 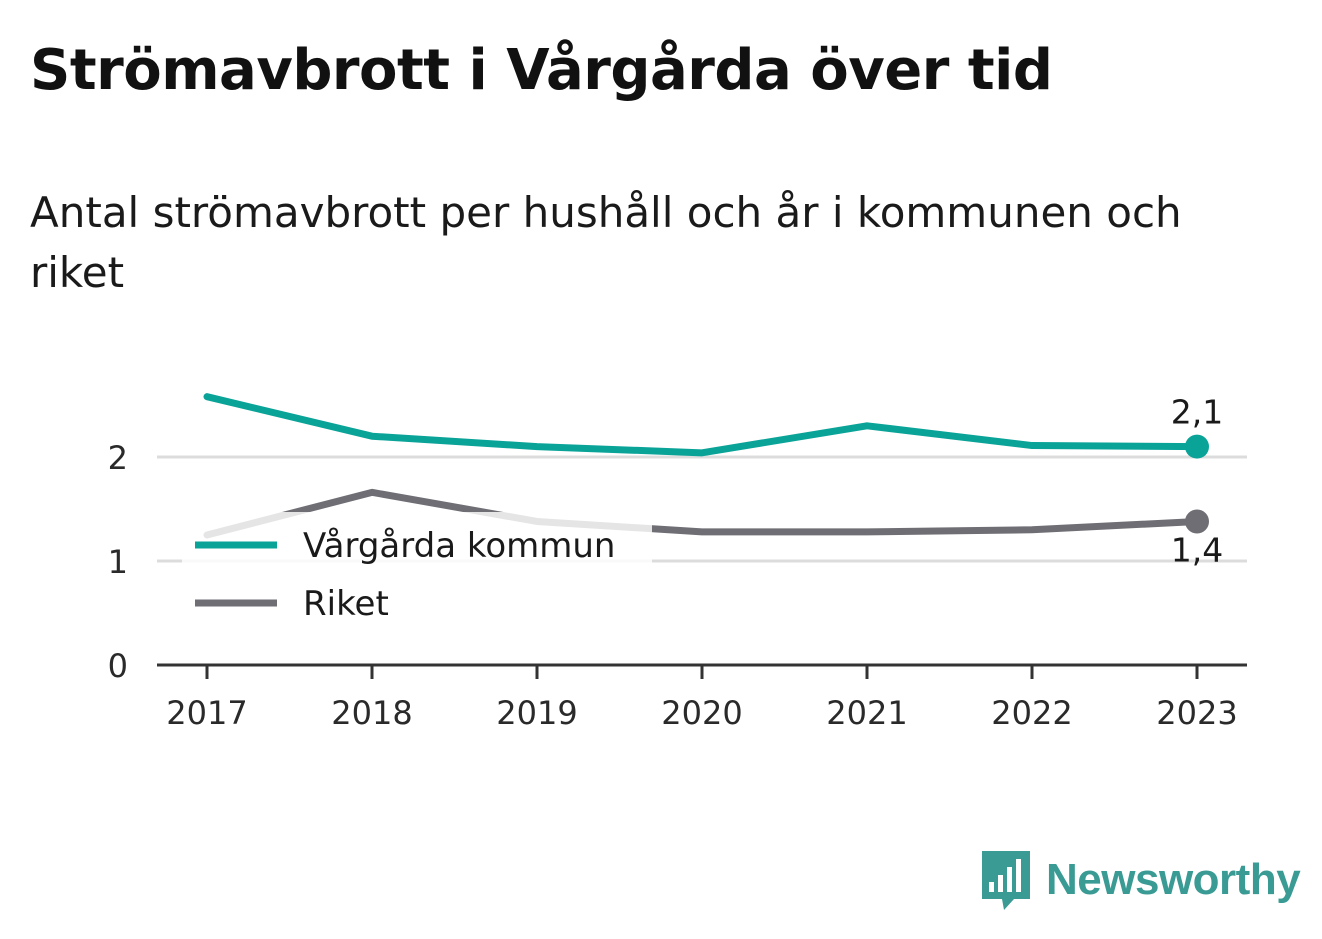 I want to click on legend-label: Riket, so click(x=346, y=604).